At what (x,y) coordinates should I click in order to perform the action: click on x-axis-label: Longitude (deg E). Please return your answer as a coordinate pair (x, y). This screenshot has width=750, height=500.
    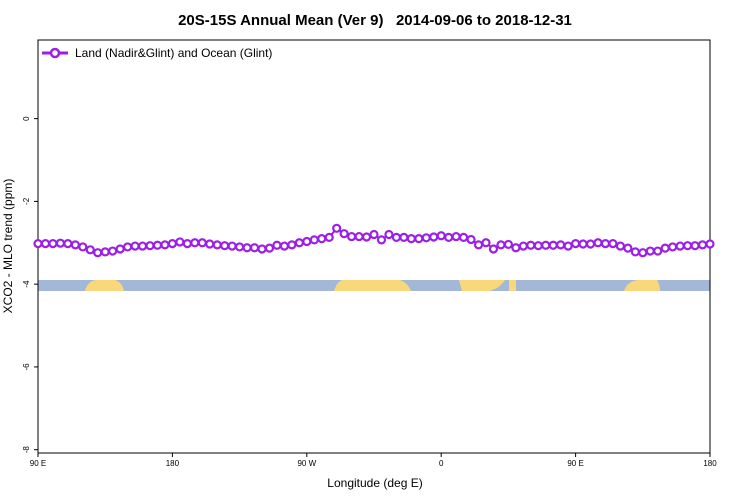
    Looking at the image, I should click on (374, 483).